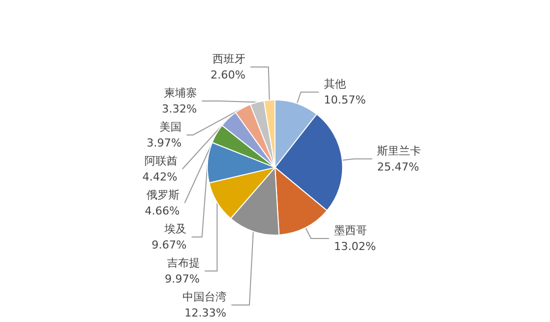 The width and height of the screenshot is (550, 322). What do you see at coordinates (399, 151) in the screenshot?
I see `slice-label: 斯里兰卡` at bounding box center [399, 151].